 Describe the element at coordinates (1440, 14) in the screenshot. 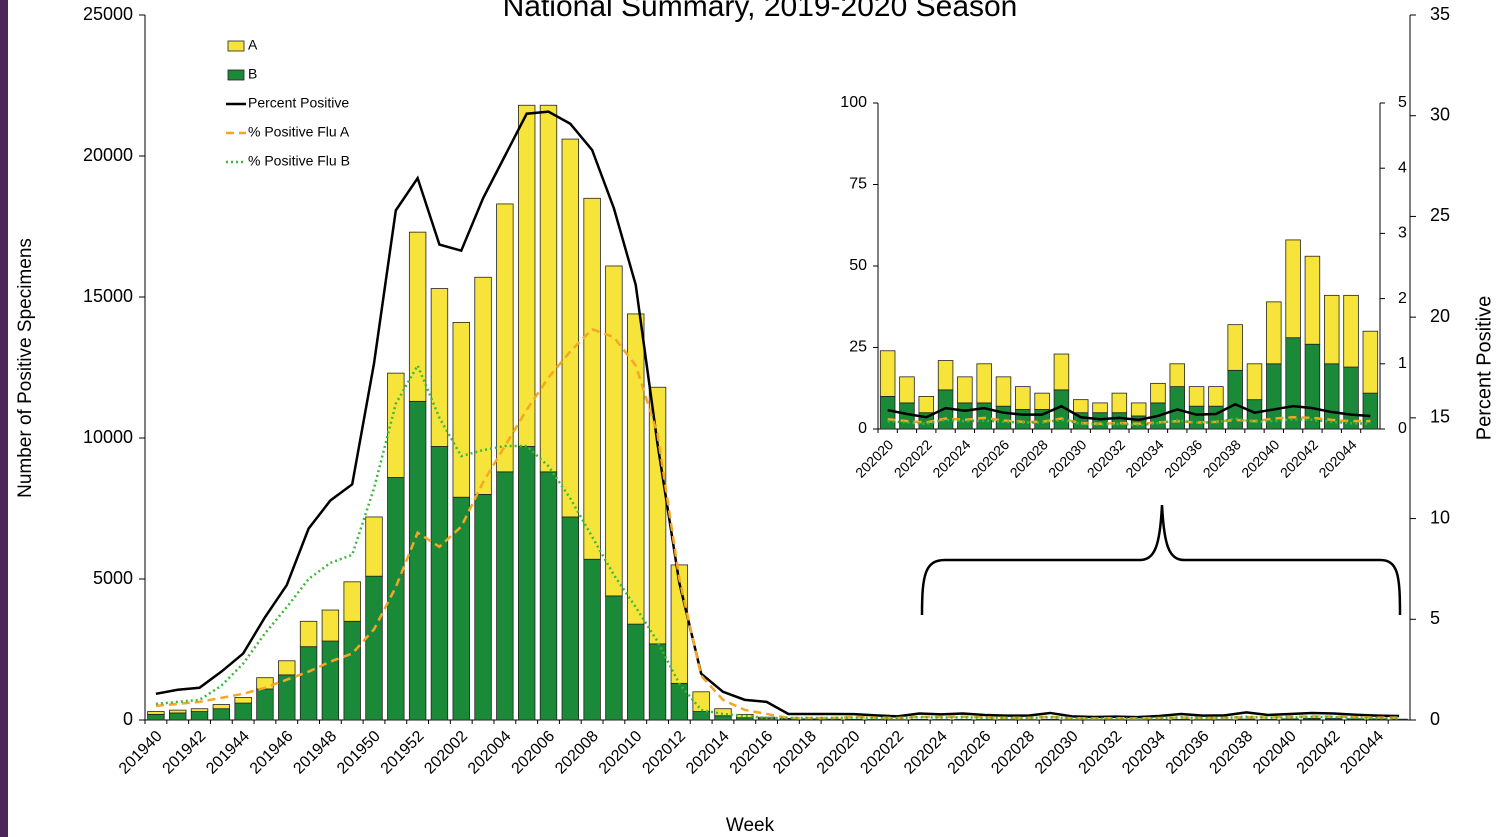

I see `y2-tick-label: 35` at that location.